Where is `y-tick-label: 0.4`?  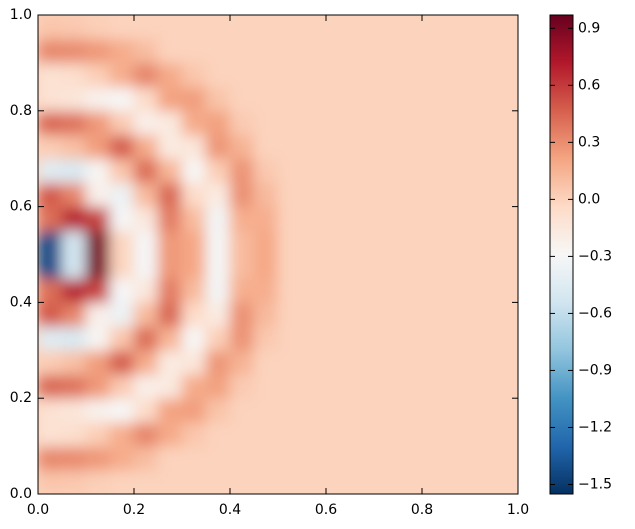
y-tick-label: 0.4 is located at coordinates (21, 302).